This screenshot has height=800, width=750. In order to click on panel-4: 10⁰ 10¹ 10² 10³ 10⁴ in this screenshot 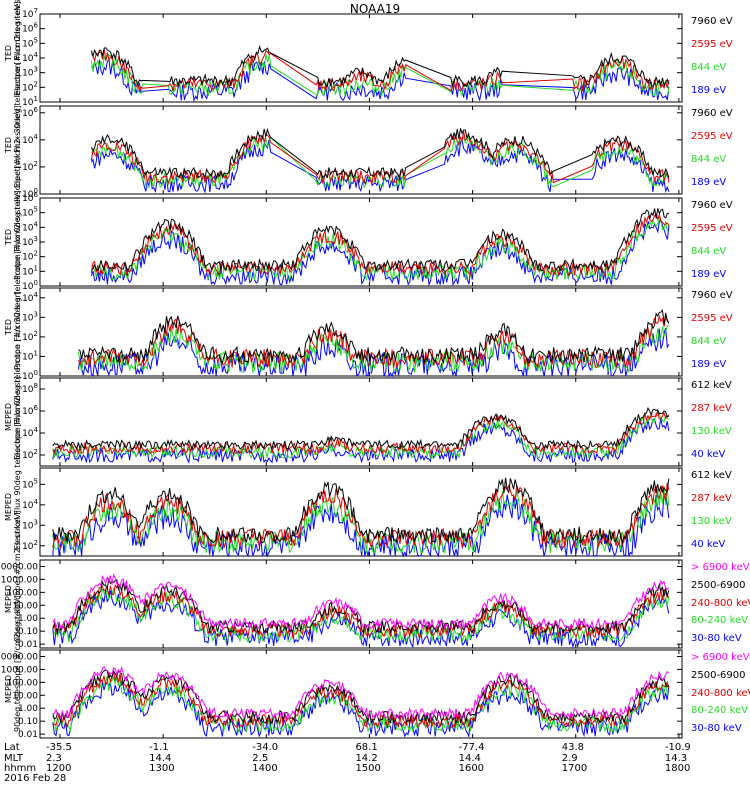, I will do `click(352, 334)`.